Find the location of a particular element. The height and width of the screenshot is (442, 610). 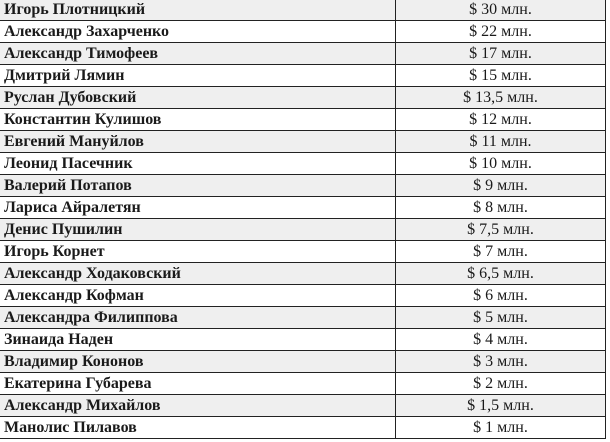

table-row: Александр Кофман $ 6 млн. is located at coordinates (303, 295).